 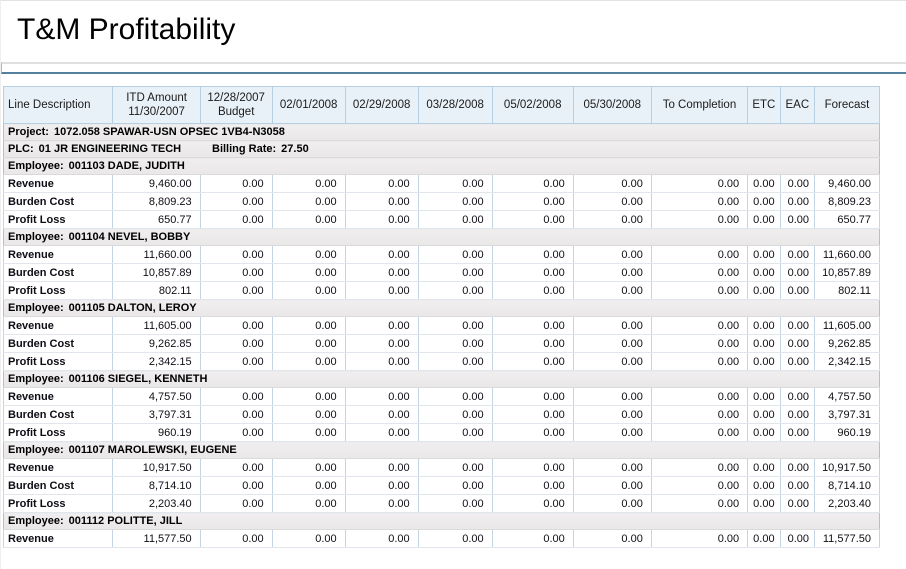 I want to click on employee-row-cell: Employee: 001112 POLITTE, JILL, so click(x=441, y=521).